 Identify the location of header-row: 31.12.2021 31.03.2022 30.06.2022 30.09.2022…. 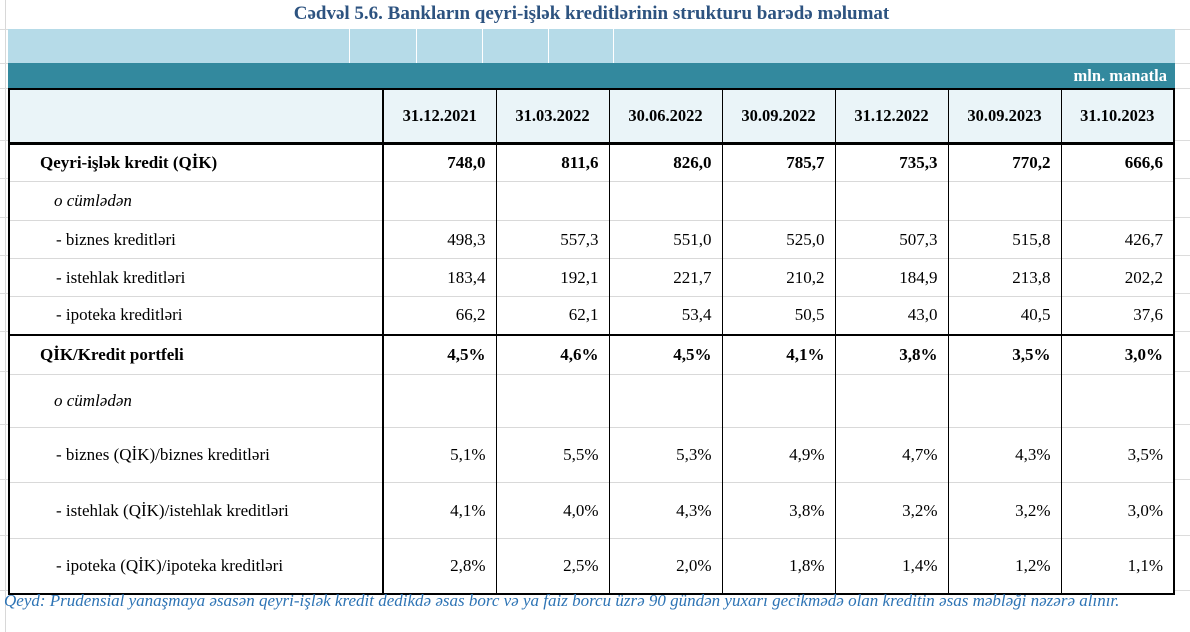
(591, 117).